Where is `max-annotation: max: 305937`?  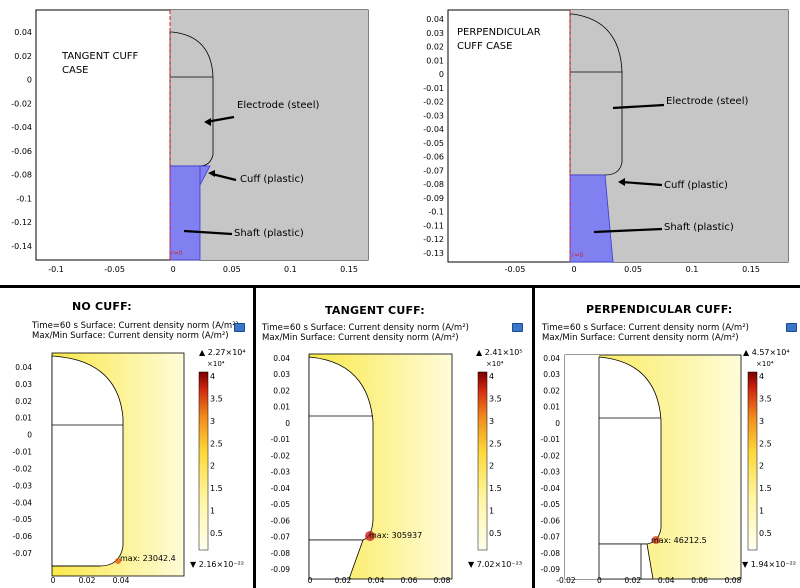 max-annotation: max: 305937 is located at coordinates (396, 535).